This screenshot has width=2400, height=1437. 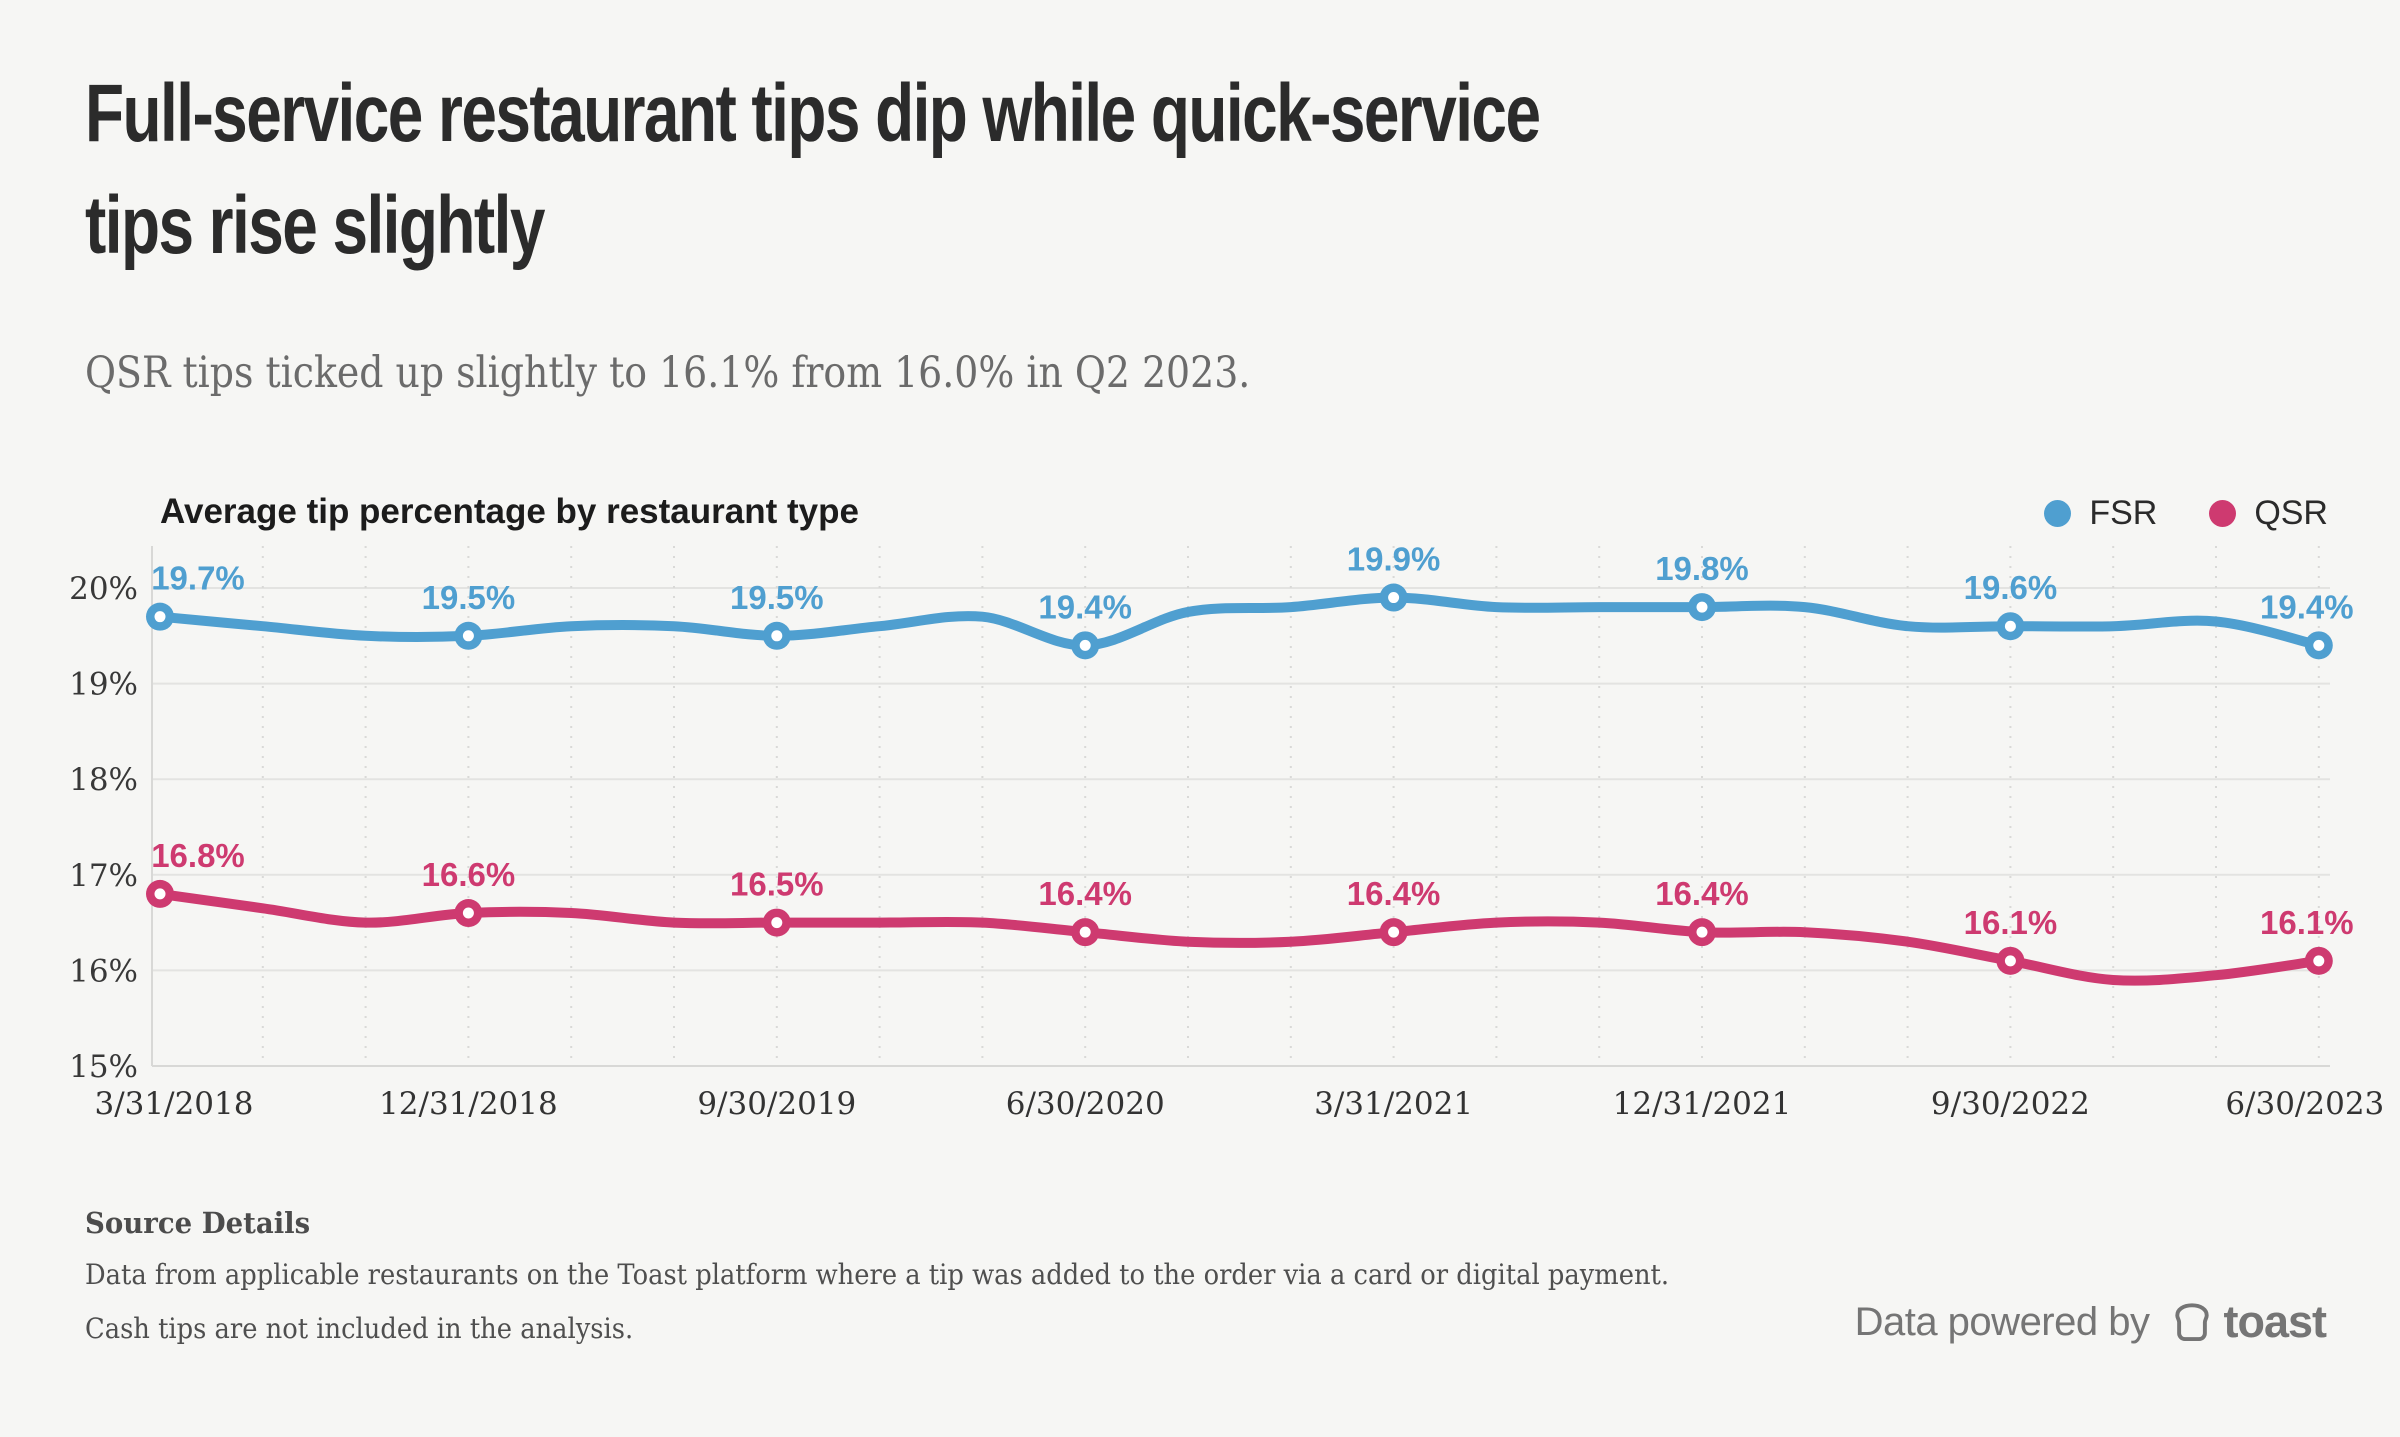 What do you see at coordinates (2058, 513) in the screenshot?
I see `fsr-legend-dot-icon` at bounding box center [2058, 513].